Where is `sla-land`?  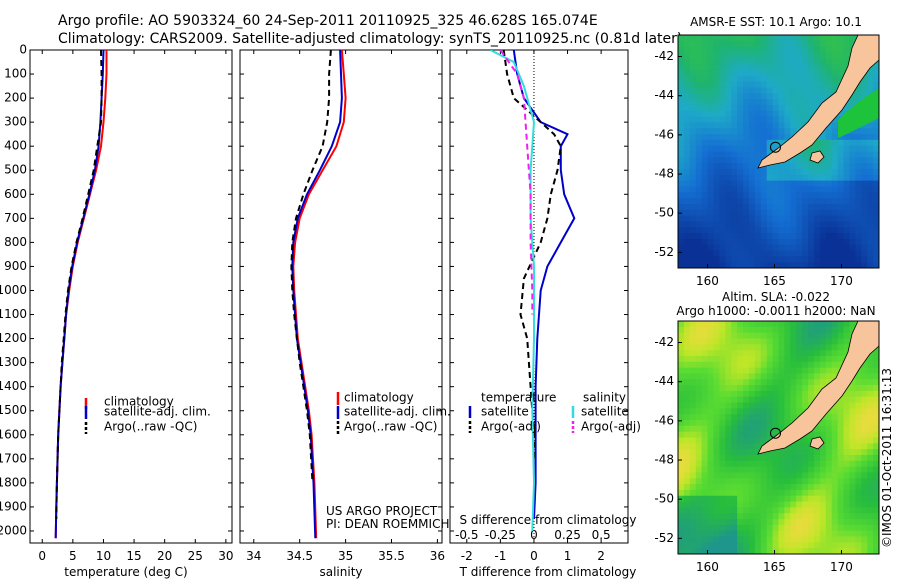
sla-land is located at coordinates (818, 388).